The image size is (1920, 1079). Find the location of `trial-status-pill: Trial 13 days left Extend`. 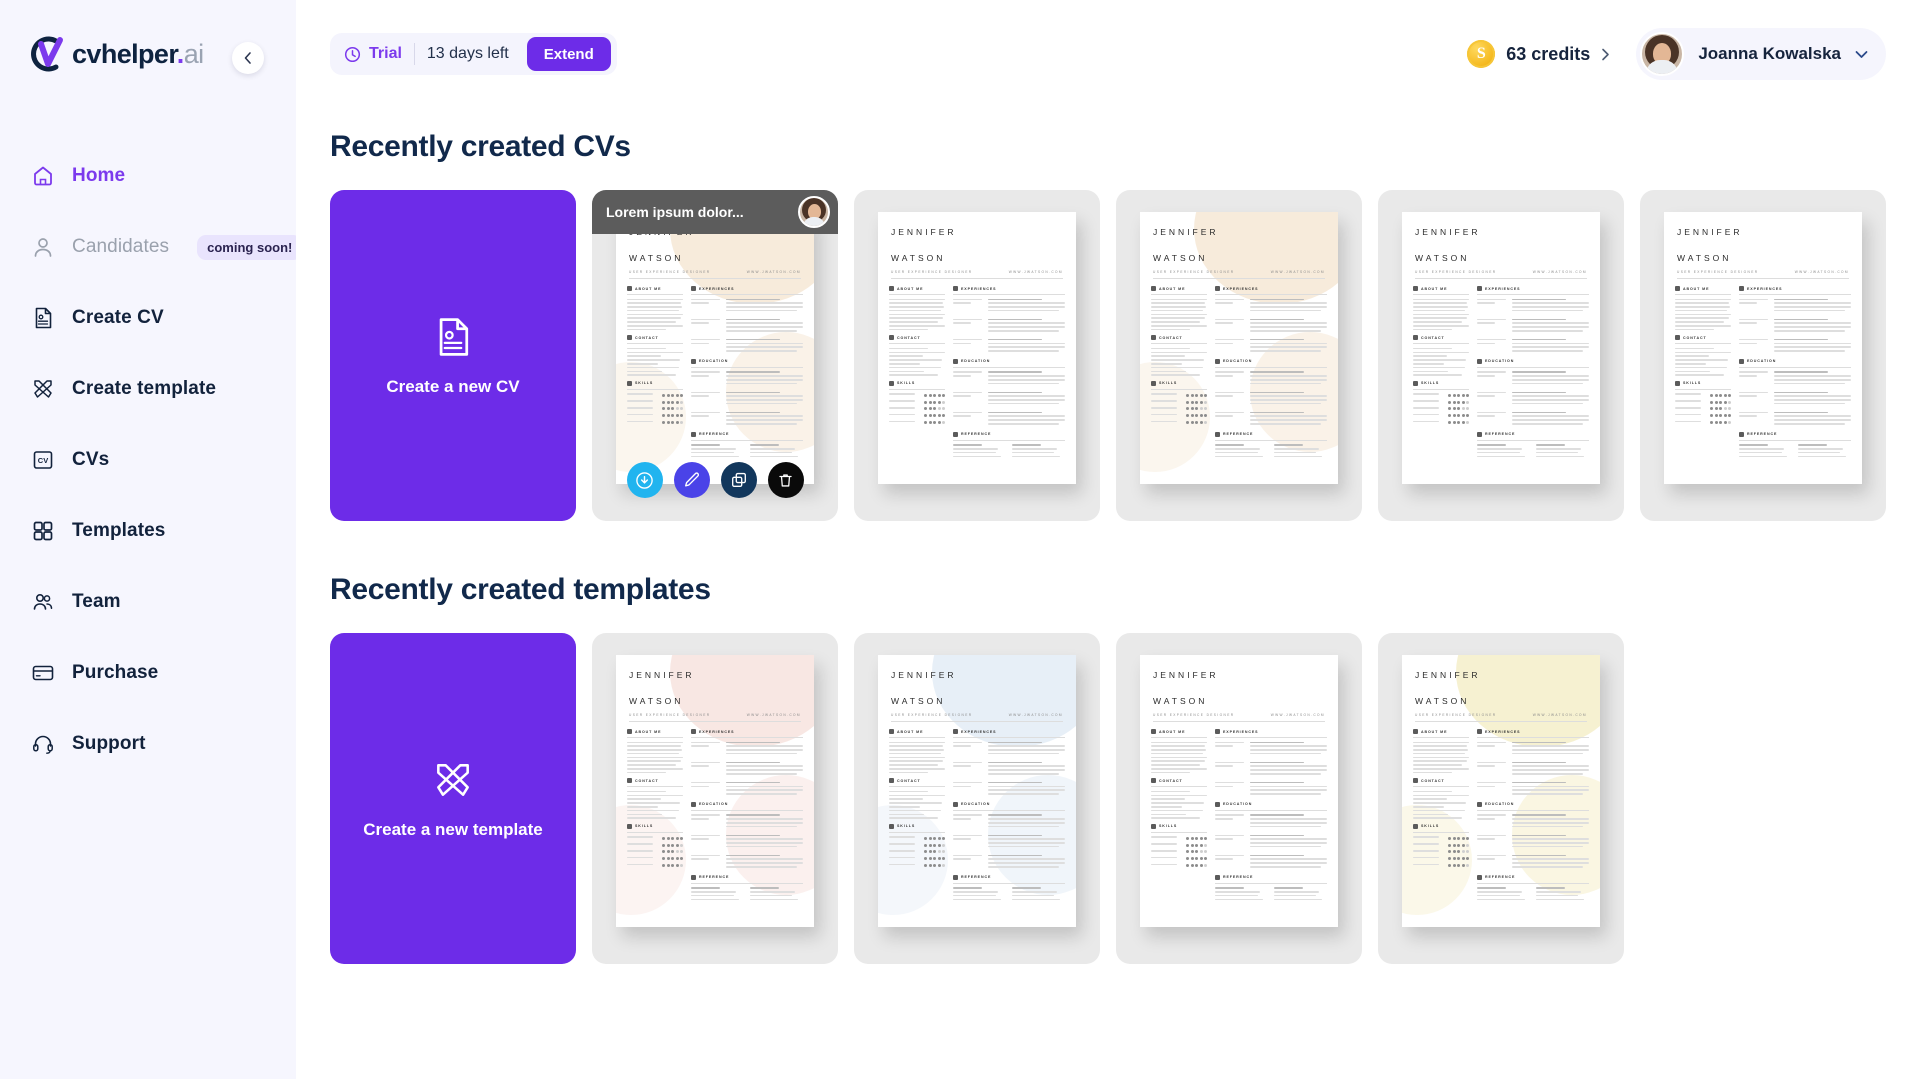

trial-status-pill: Trial 13 days left Extend is located at coordinates (473, 54).